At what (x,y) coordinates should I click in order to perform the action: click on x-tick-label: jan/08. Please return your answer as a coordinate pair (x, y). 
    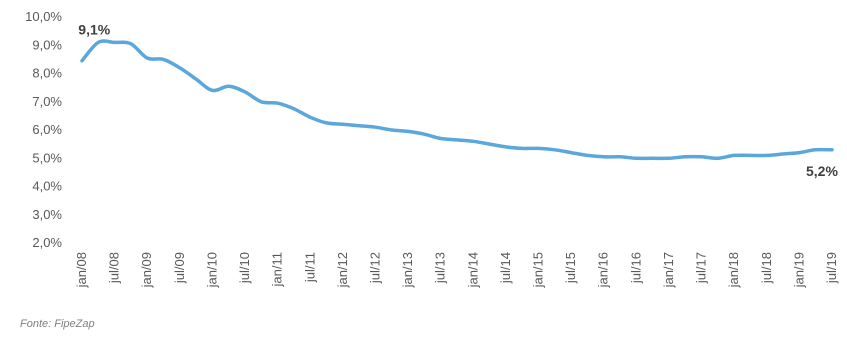
    Looking at the image, I should click on (81, 270).